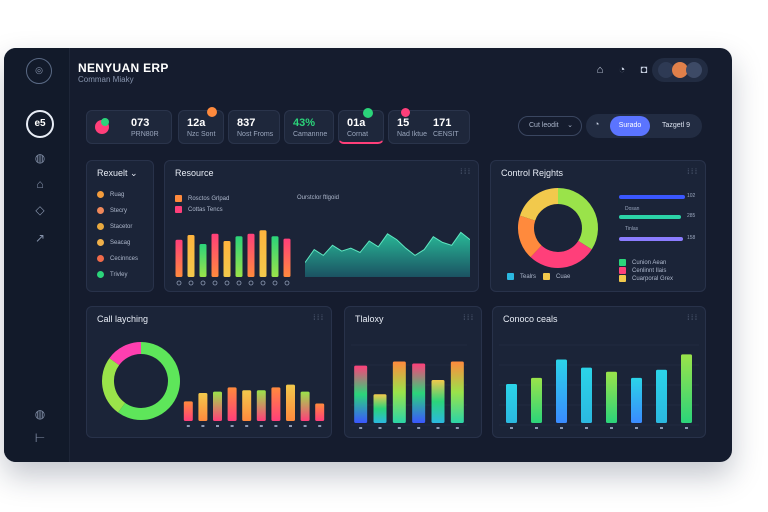 The height and width of the screenshot is (512, 768). What do you see at coordinates (39, 71) in the screenshot?
I see `app-logo-icon: ◎` at bounding box center [39, 71].